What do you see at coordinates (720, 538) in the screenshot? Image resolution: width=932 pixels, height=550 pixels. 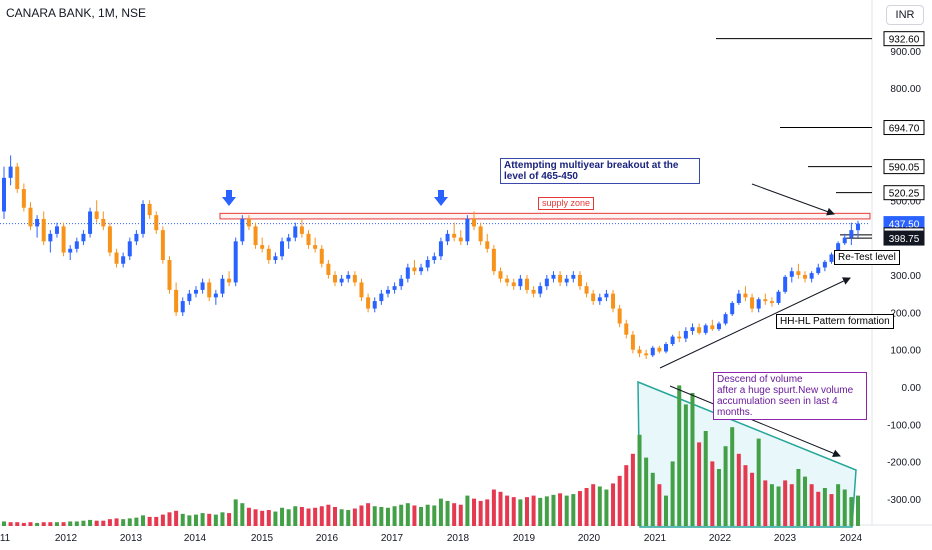 I see `x-tick-label: 2022` at bounding box center [720, 538].